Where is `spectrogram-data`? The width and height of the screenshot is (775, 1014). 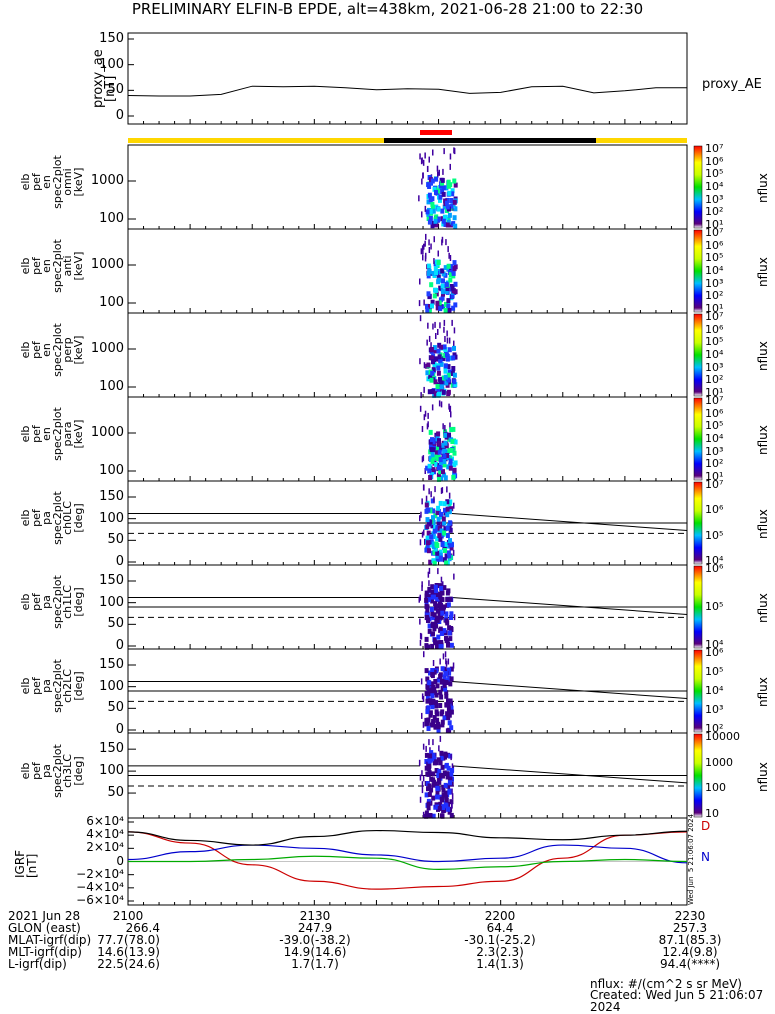 spectrogram-data is located at coordinates (438, 273).